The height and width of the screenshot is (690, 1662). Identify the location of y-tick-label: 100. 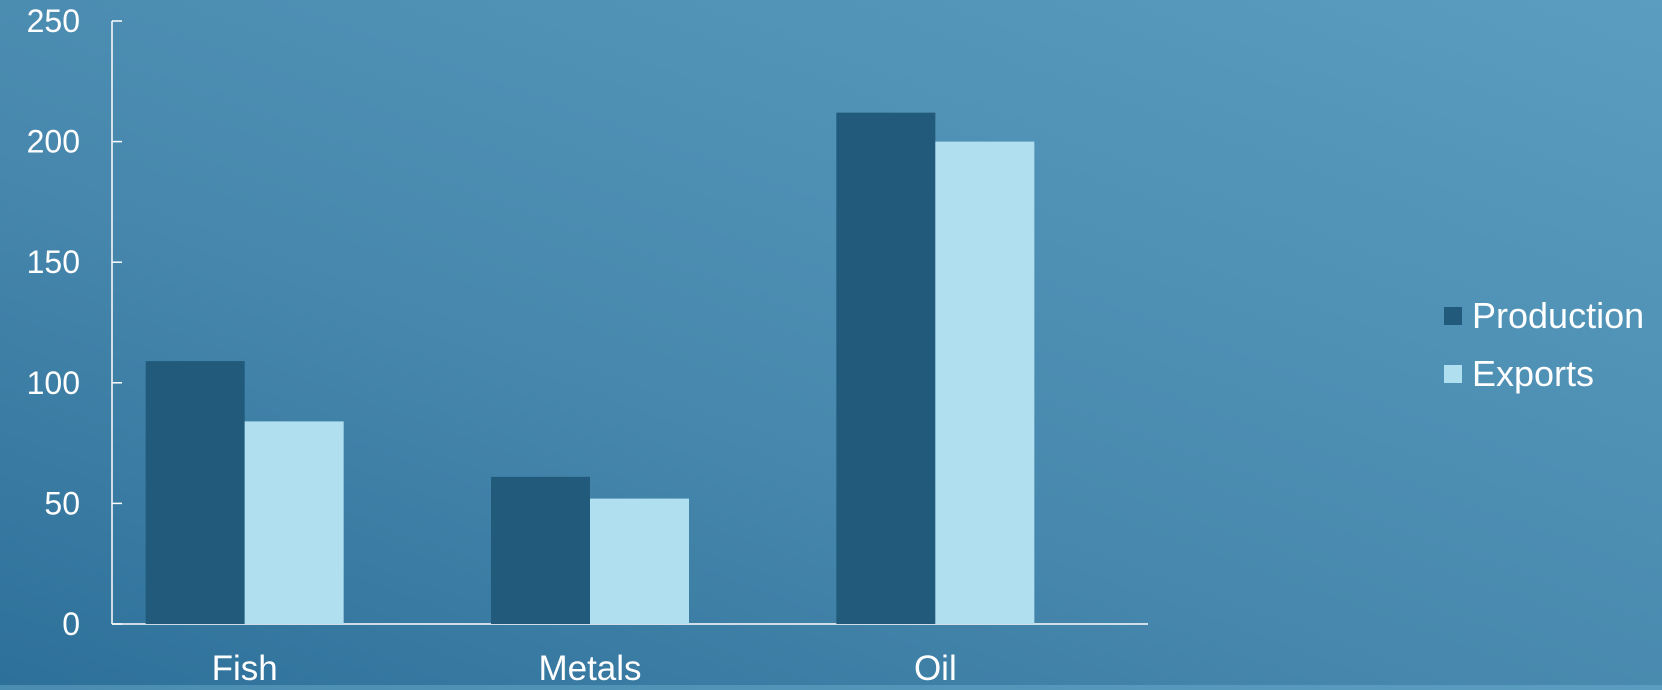
(53, 383).